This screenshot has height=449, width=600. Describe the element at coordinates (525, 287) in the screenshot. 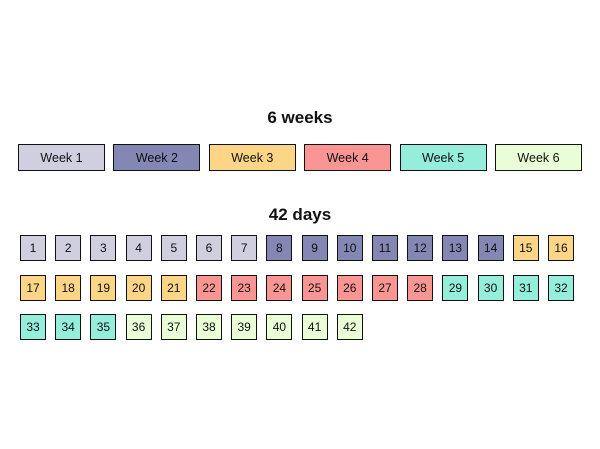

I see `day-box: 31` at that location.